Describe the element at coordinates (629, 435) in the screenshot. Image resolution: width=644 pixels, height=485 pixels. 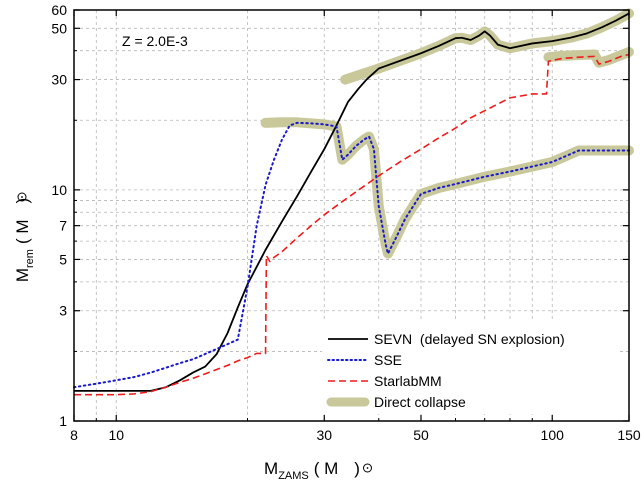
I see `x-tick-label: 150` at that location.